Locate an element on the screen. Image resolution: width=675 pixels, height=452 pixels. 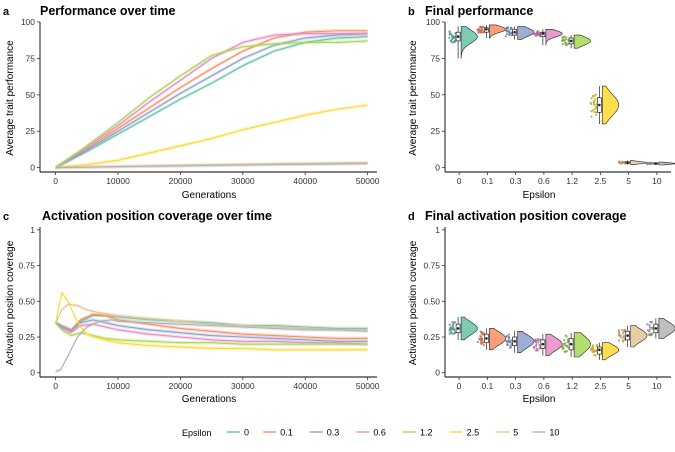
series-line-0.3 is located at coordinates (211, 101).